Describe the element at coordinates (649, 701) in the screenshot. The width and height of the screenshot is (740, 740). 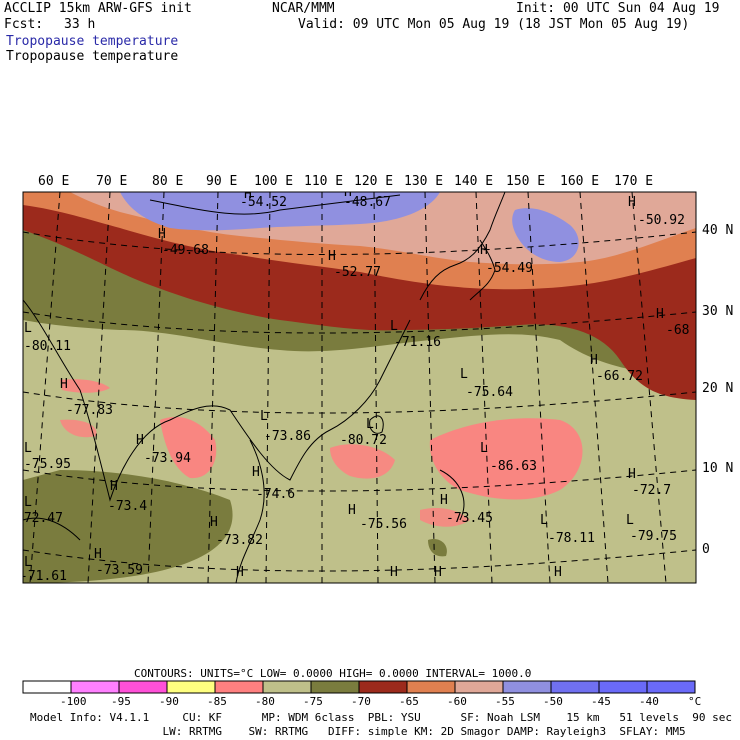
I see `legend-tick: -40` at that location.